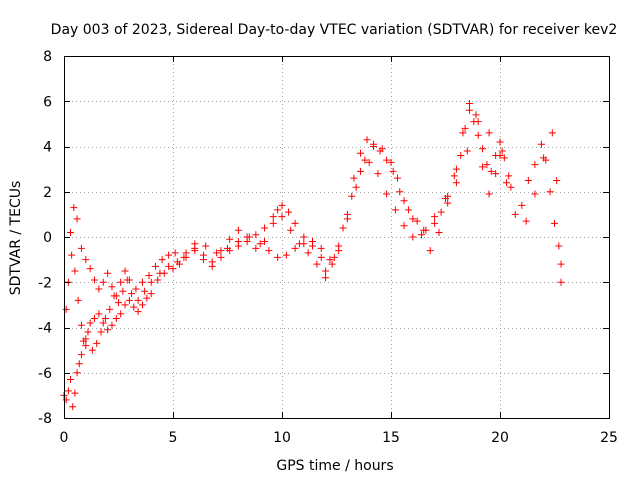 The image size is (640, 480). Describe the element at coordinates (45, 374) in the screenshot. I see `y-tick-label: -6` at that location.